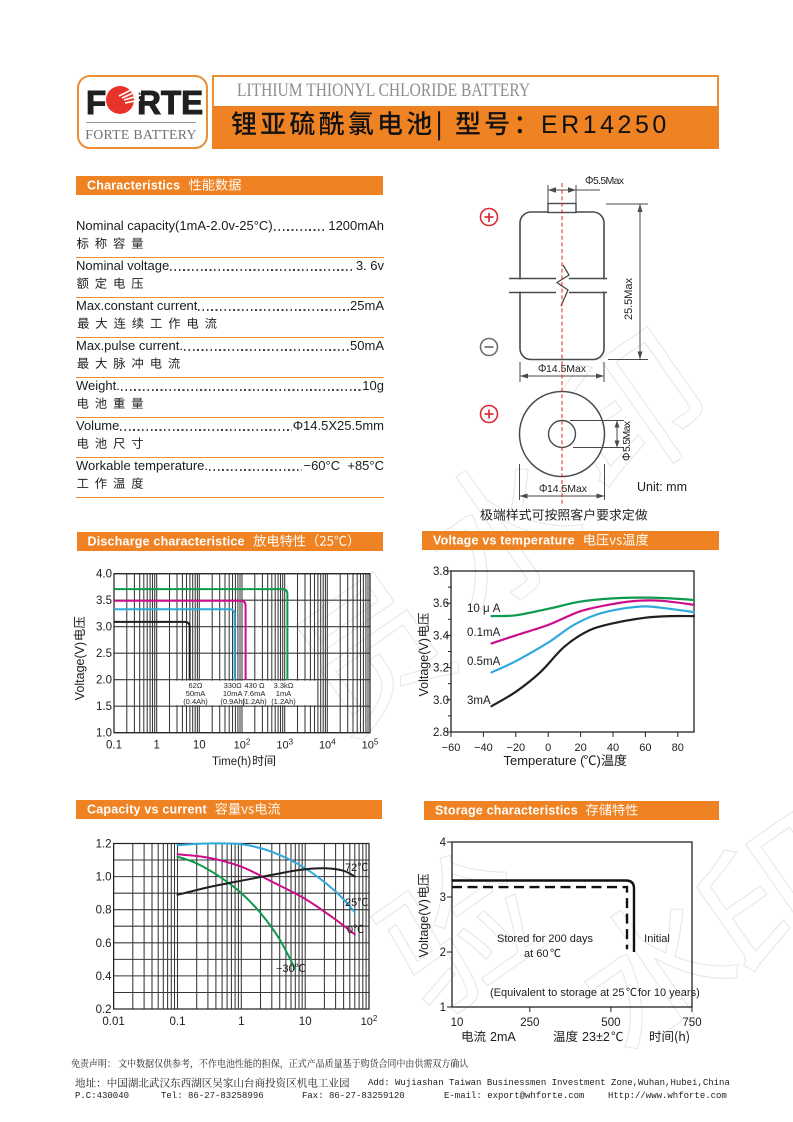 The height and width of the screenshot is (1122, 793). Describe the element at coordinates (370, 745) in the screenshot. I see `svg-text: 10⁵` at that location.